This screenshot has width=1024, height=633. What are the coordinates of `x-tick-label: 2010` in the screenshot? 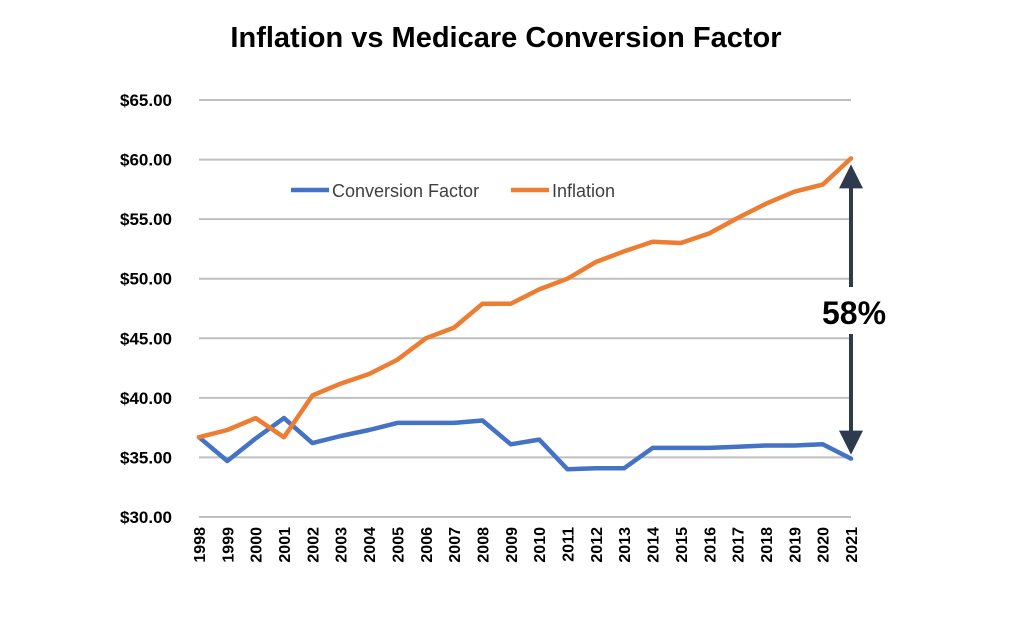 It's located at (540, 545).